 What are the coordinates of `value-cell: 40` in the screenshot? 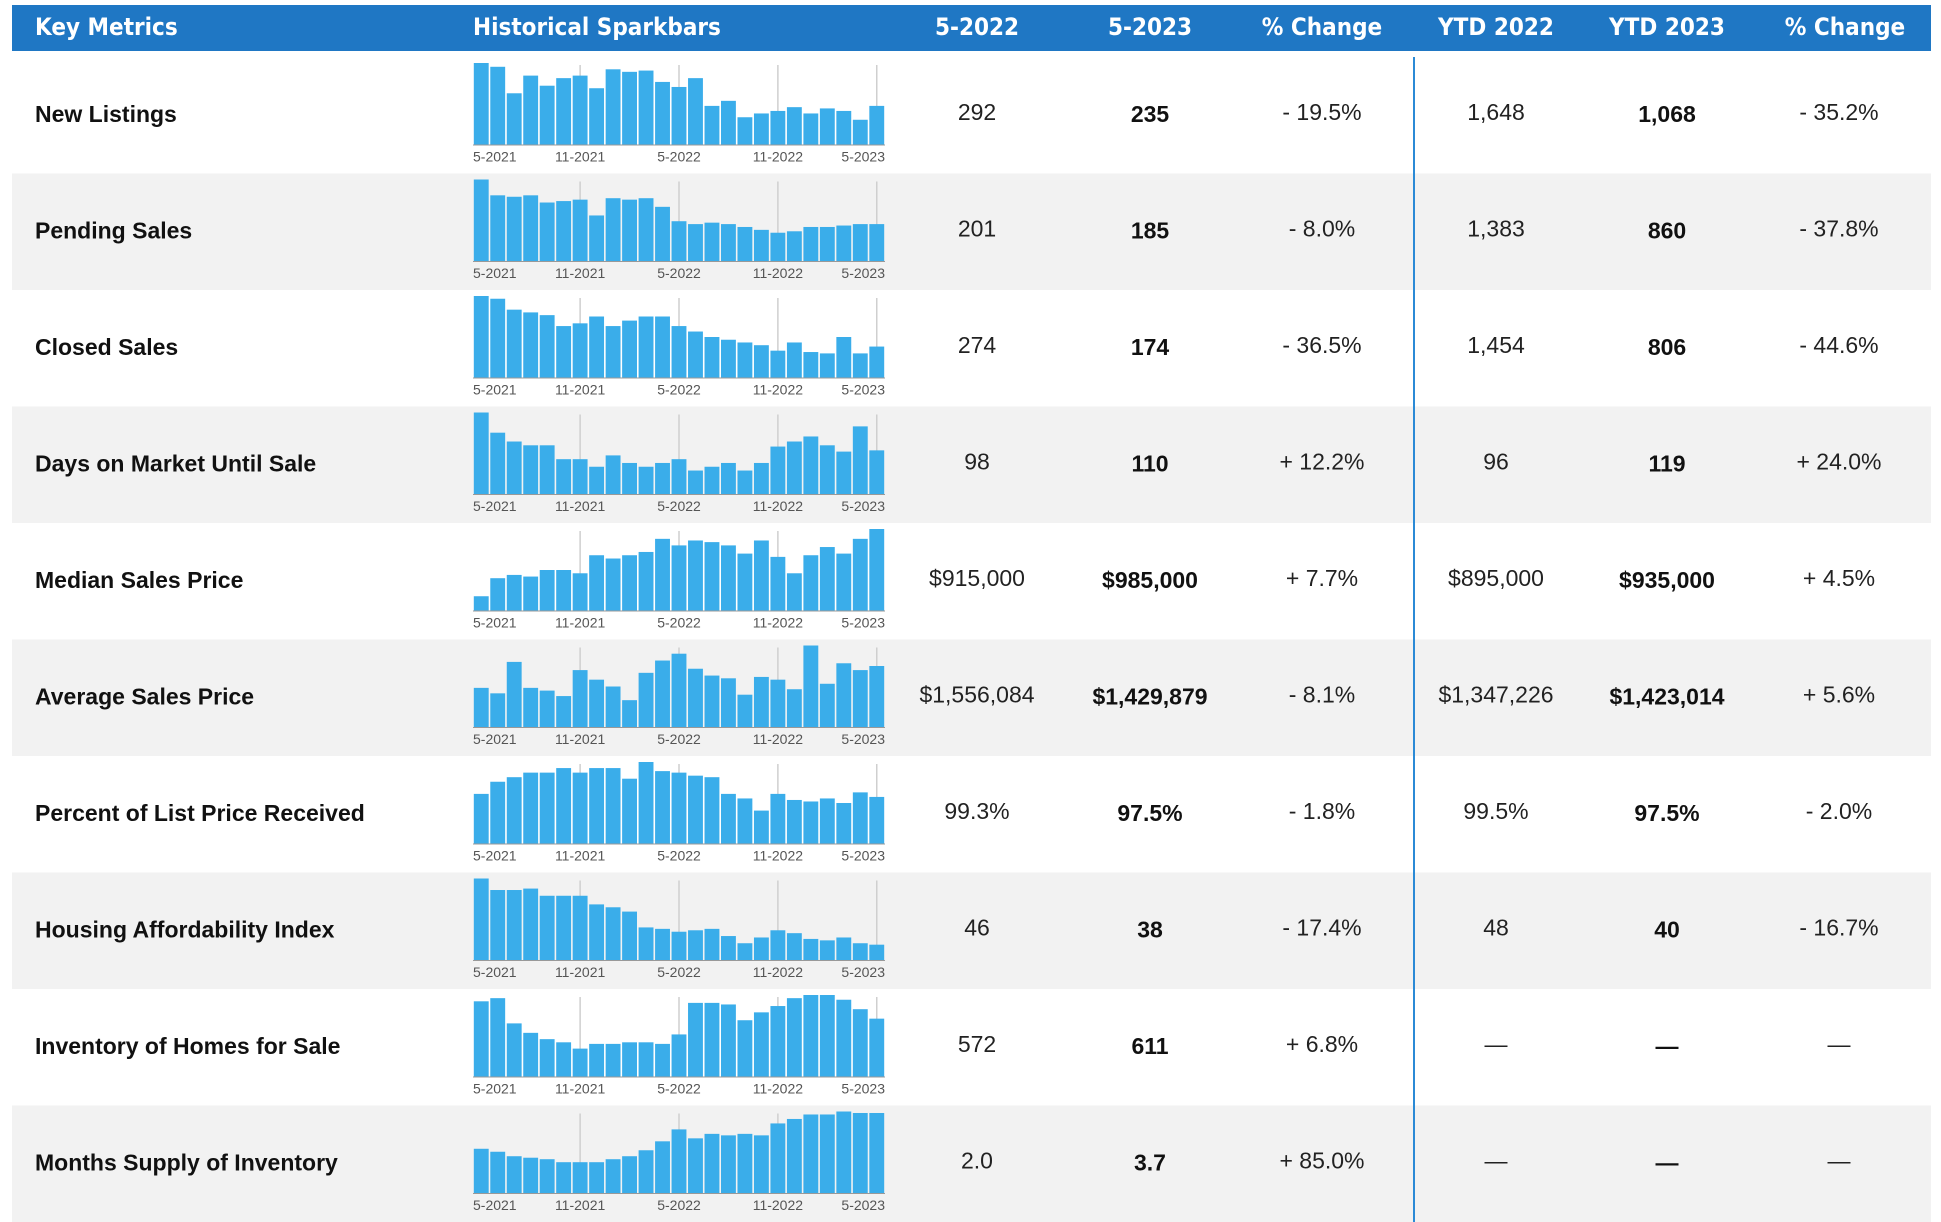 It's located at (1667, 930).